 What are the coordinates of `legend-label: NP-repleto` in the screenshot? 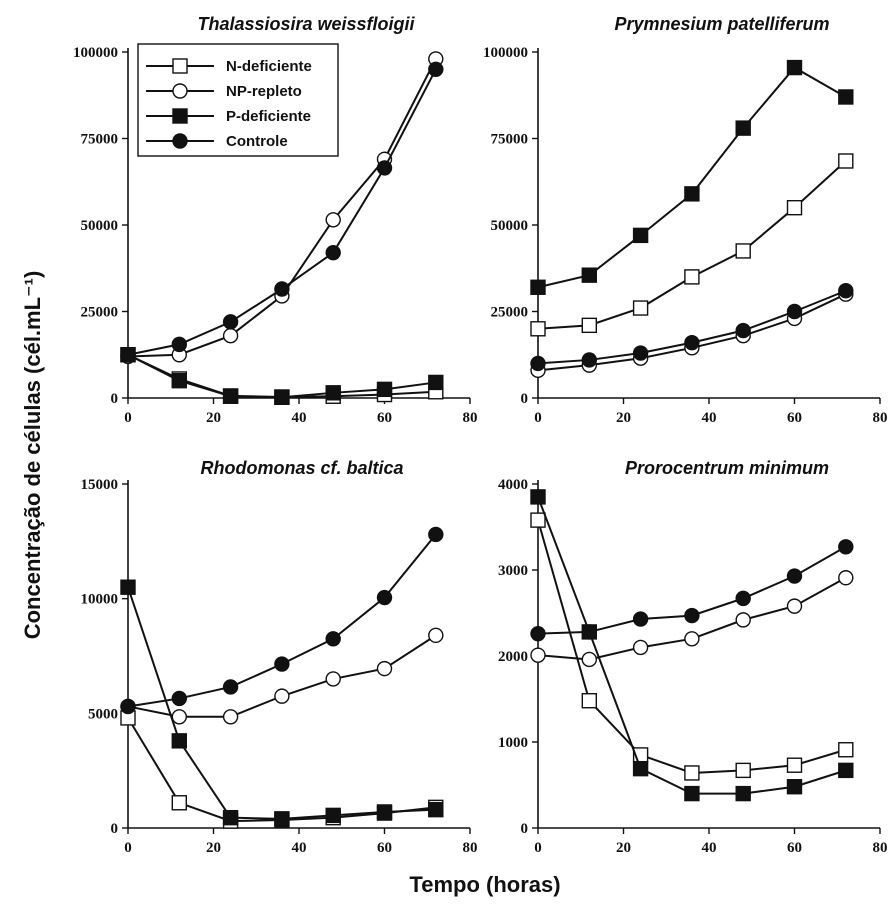 It's located at (264, 91).